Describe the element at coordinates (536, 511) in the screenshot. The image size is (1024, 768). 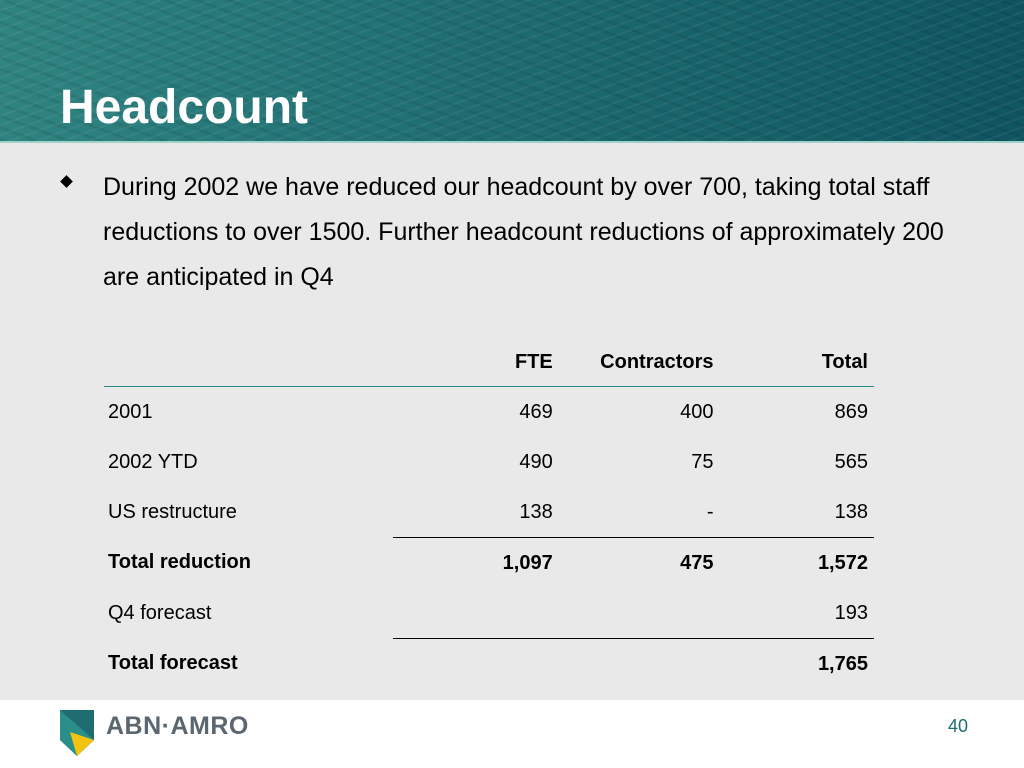
I see `fte-value: 138` at that location.